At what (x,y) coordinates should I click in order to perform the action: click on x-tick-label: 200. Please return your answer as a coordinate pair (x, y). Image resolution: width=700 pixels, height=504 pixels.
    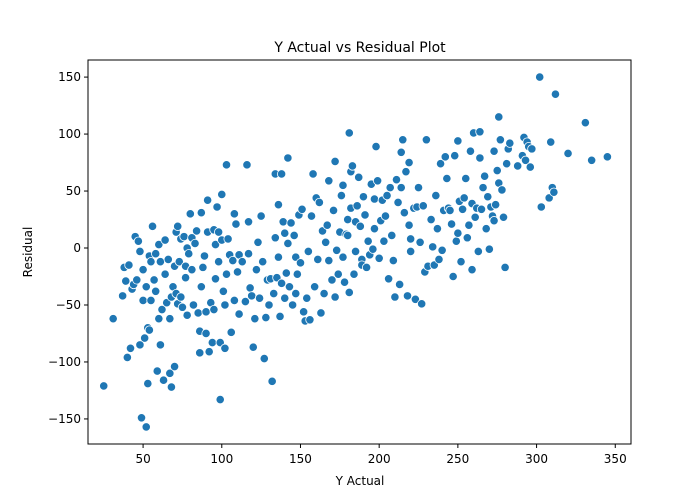
    Looking at the image, I should click on (379, 459).